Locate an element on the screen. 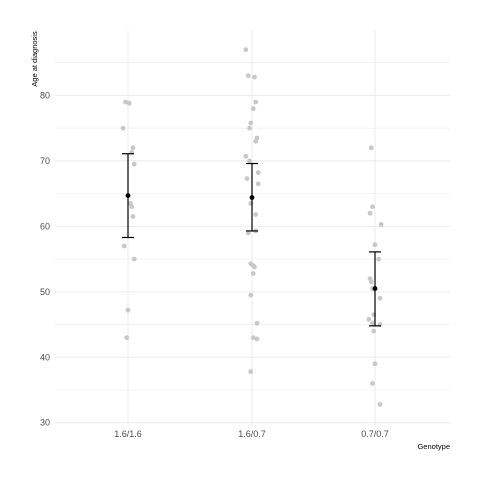  y-tick-labels: 30 40 50 60 70 80 is located at coordinates (45, 258).